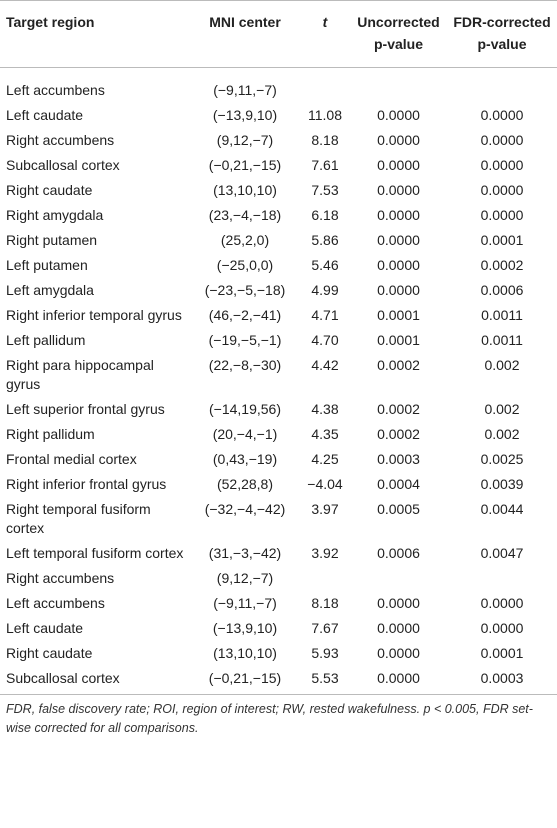 This screenshot has width=557, height=828. What do you see at coordinates (95, 553) in the screenshot?
I see `table-cell: Left temporal fusiform cortex` at bounding box center [95, 553].